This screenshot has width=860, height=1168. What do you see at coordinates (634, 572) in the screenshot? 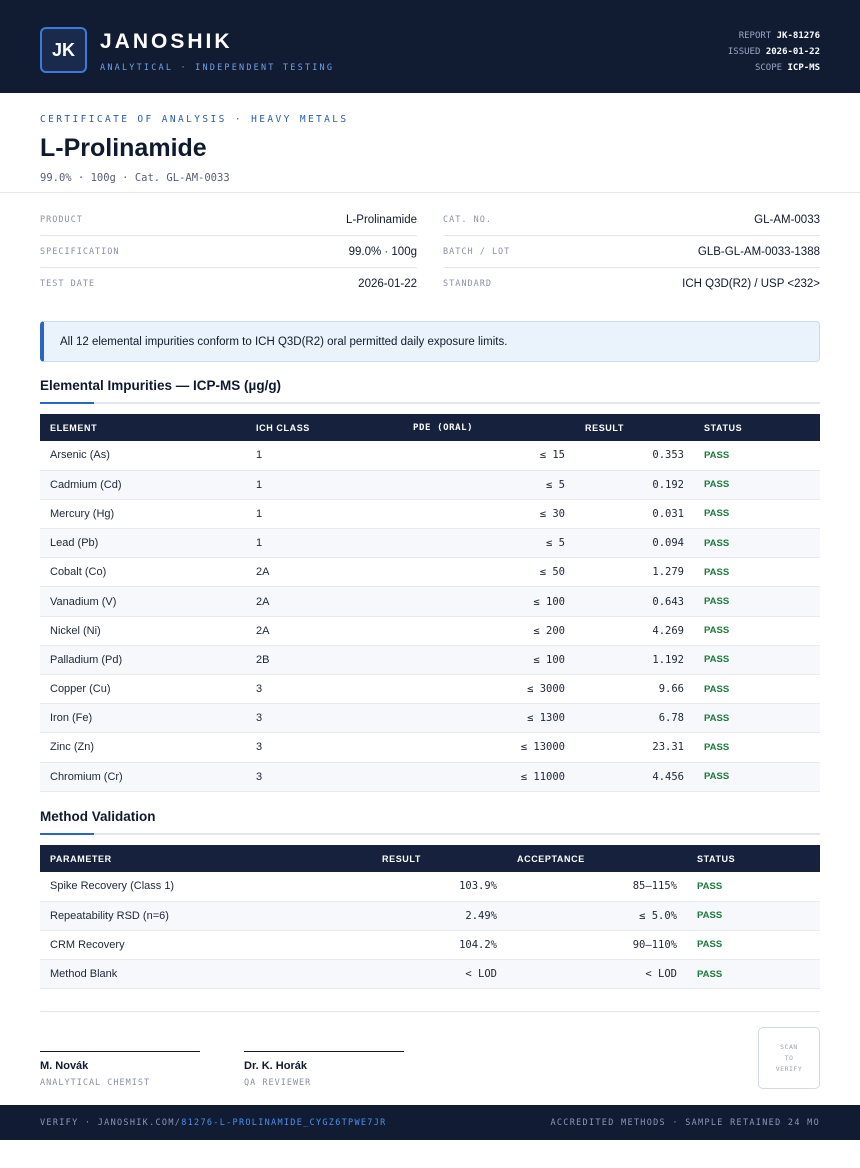
I see `result-cell: 1.279` at bounding box center [634, 572].